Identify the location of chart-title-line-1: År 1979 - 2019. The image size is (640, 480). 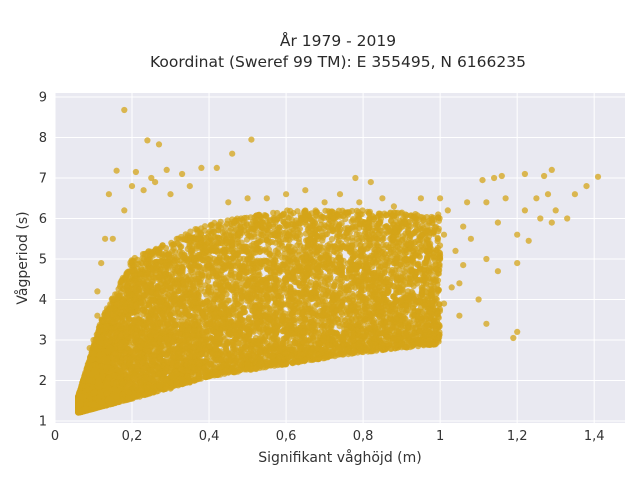
(338, 40).